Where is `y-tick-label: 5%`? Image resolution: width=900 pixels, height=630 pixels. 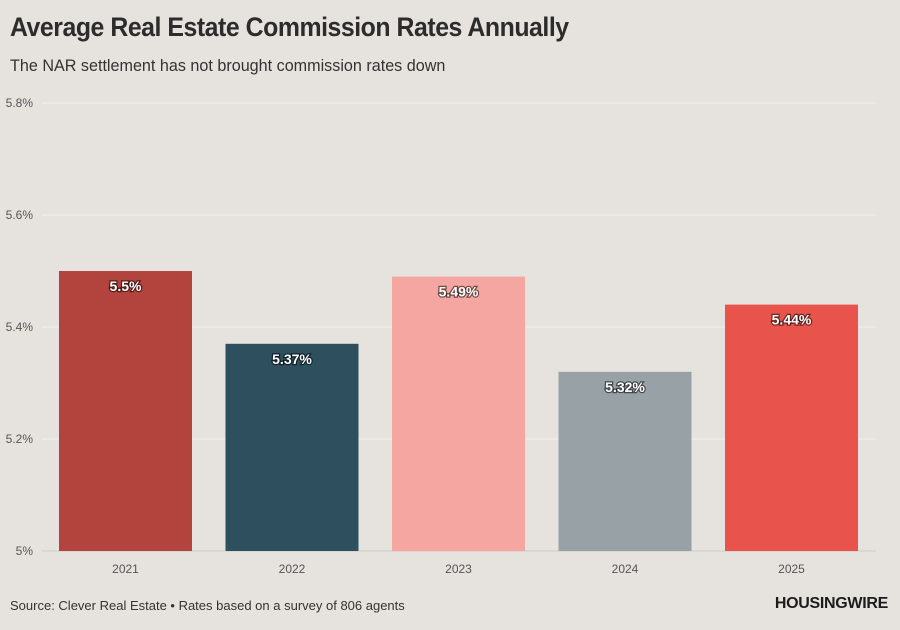 y-tick-label: 5% is located at coordinates (25, 551).